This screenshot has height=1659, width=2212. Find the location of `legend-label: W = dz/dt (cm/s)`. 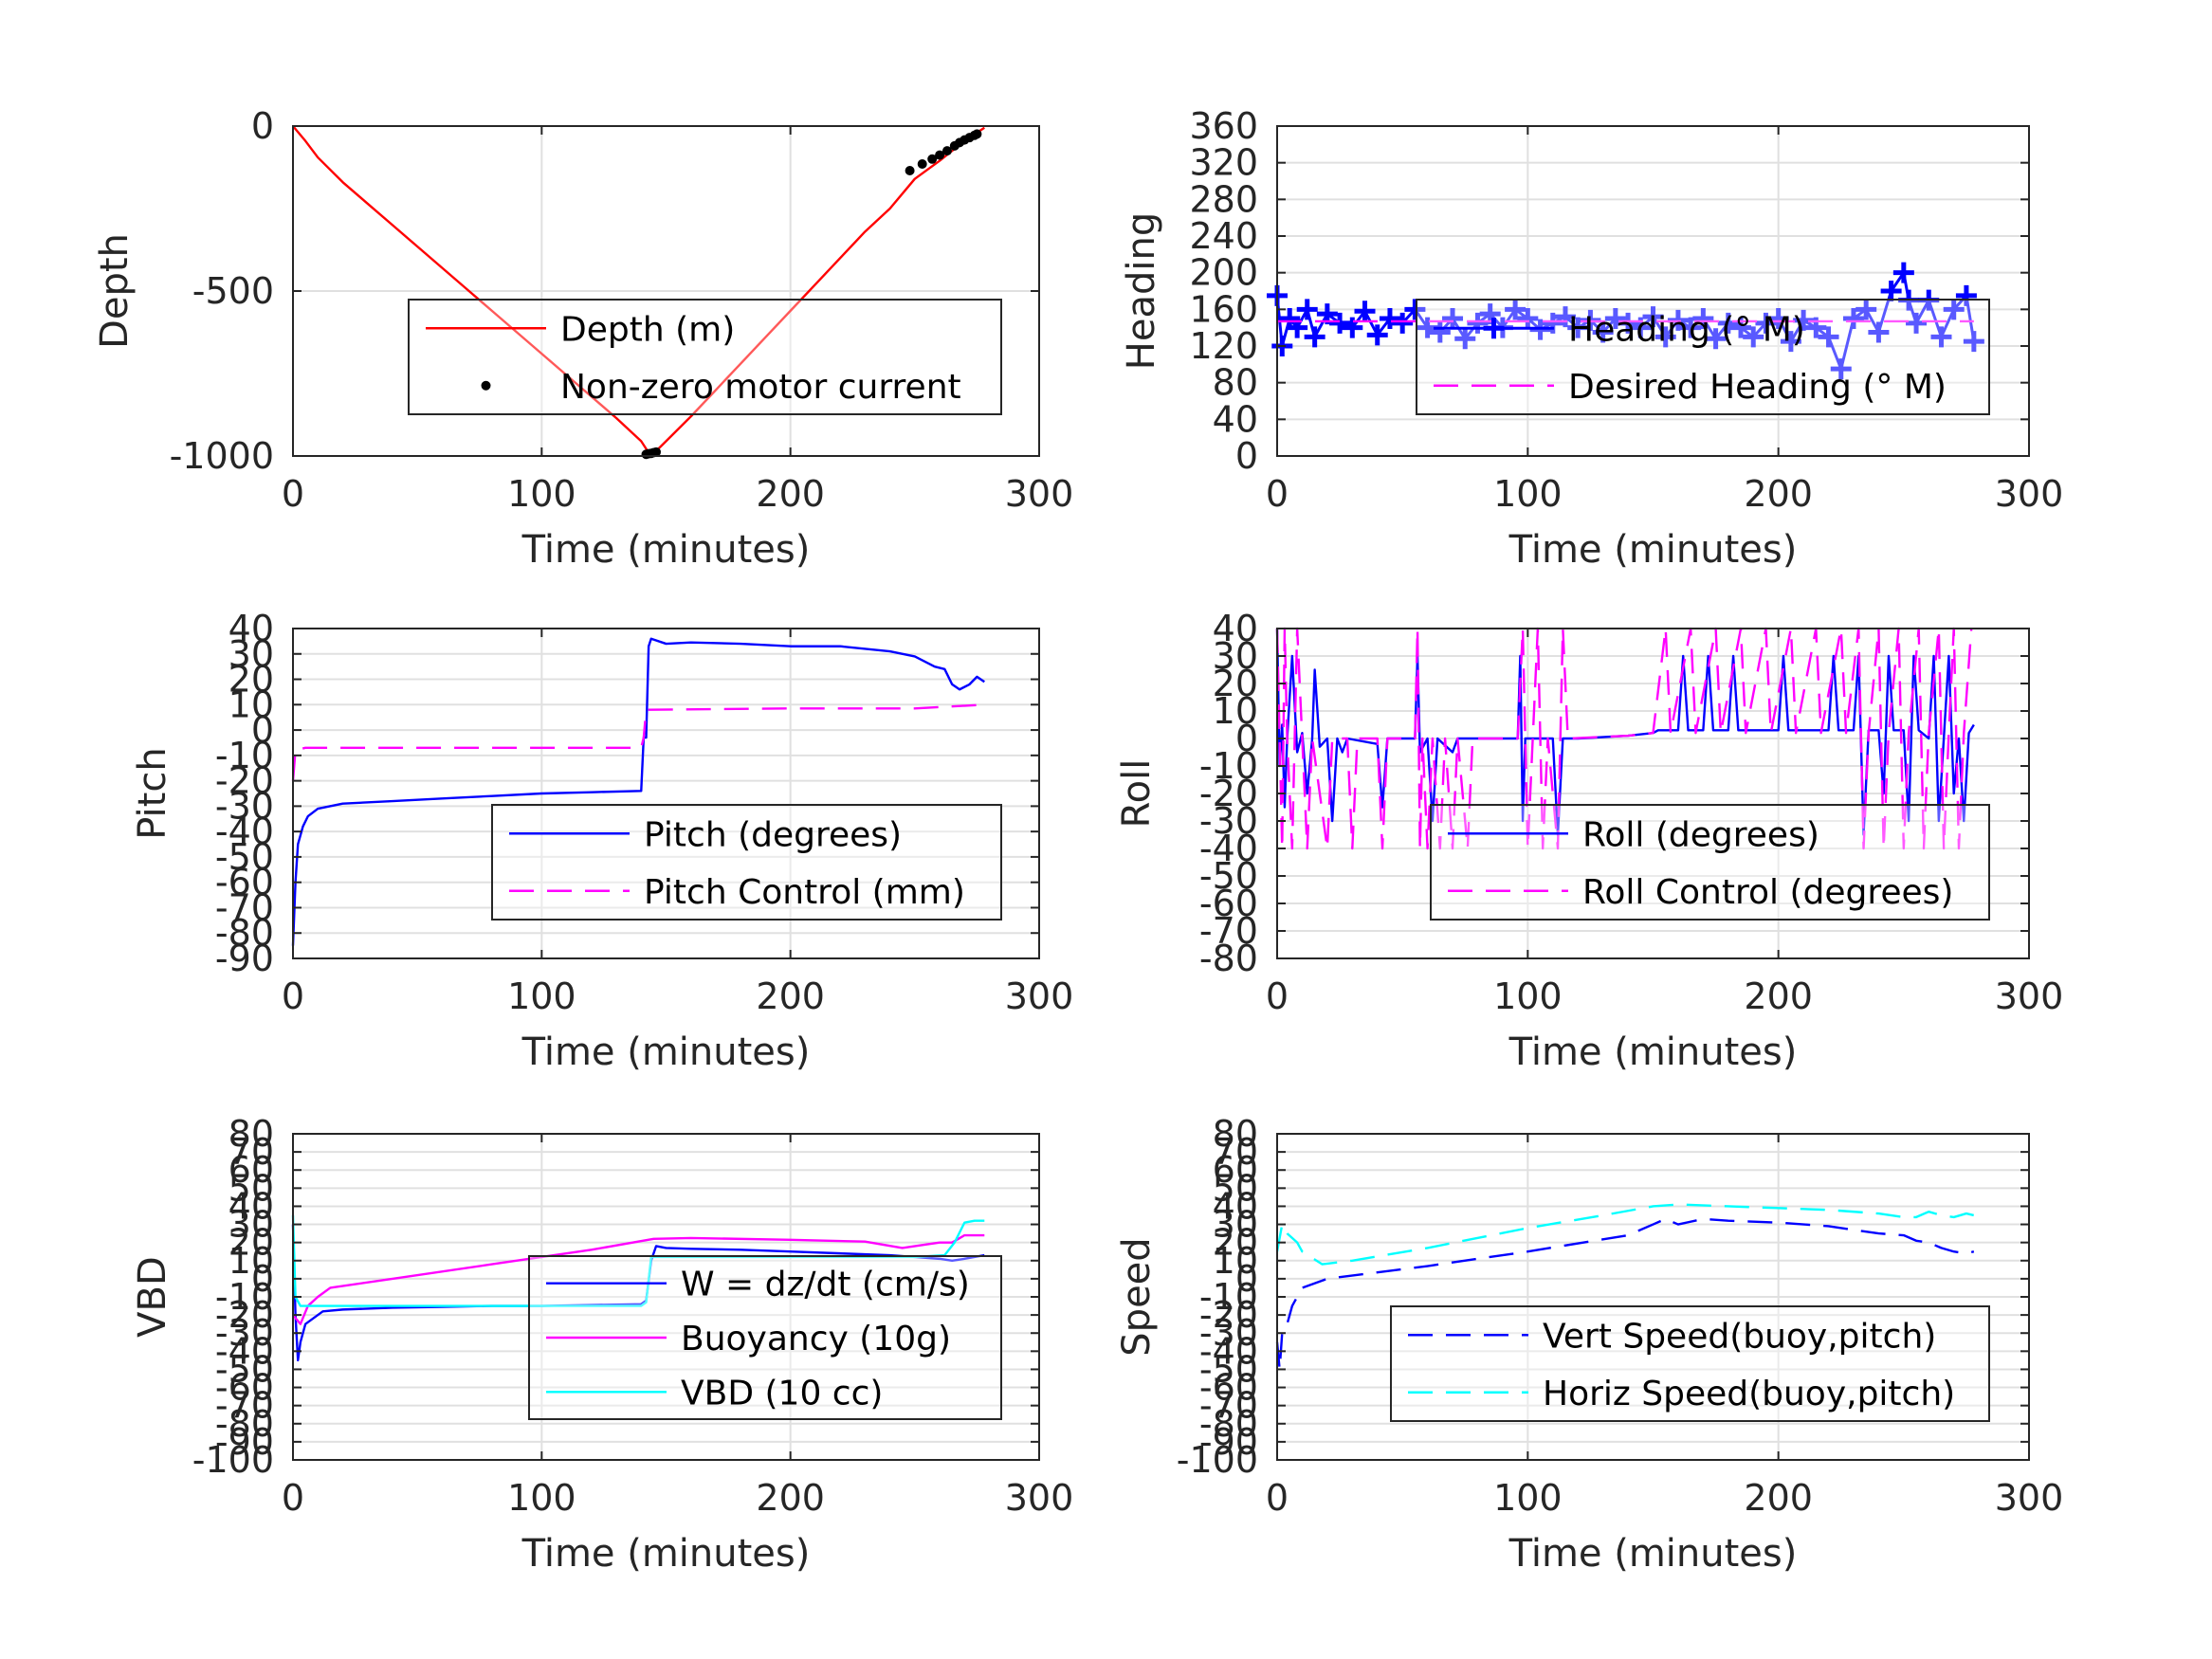

legend-label: W = dz/dt (cm/s) is located at coordinates (825, 1285).